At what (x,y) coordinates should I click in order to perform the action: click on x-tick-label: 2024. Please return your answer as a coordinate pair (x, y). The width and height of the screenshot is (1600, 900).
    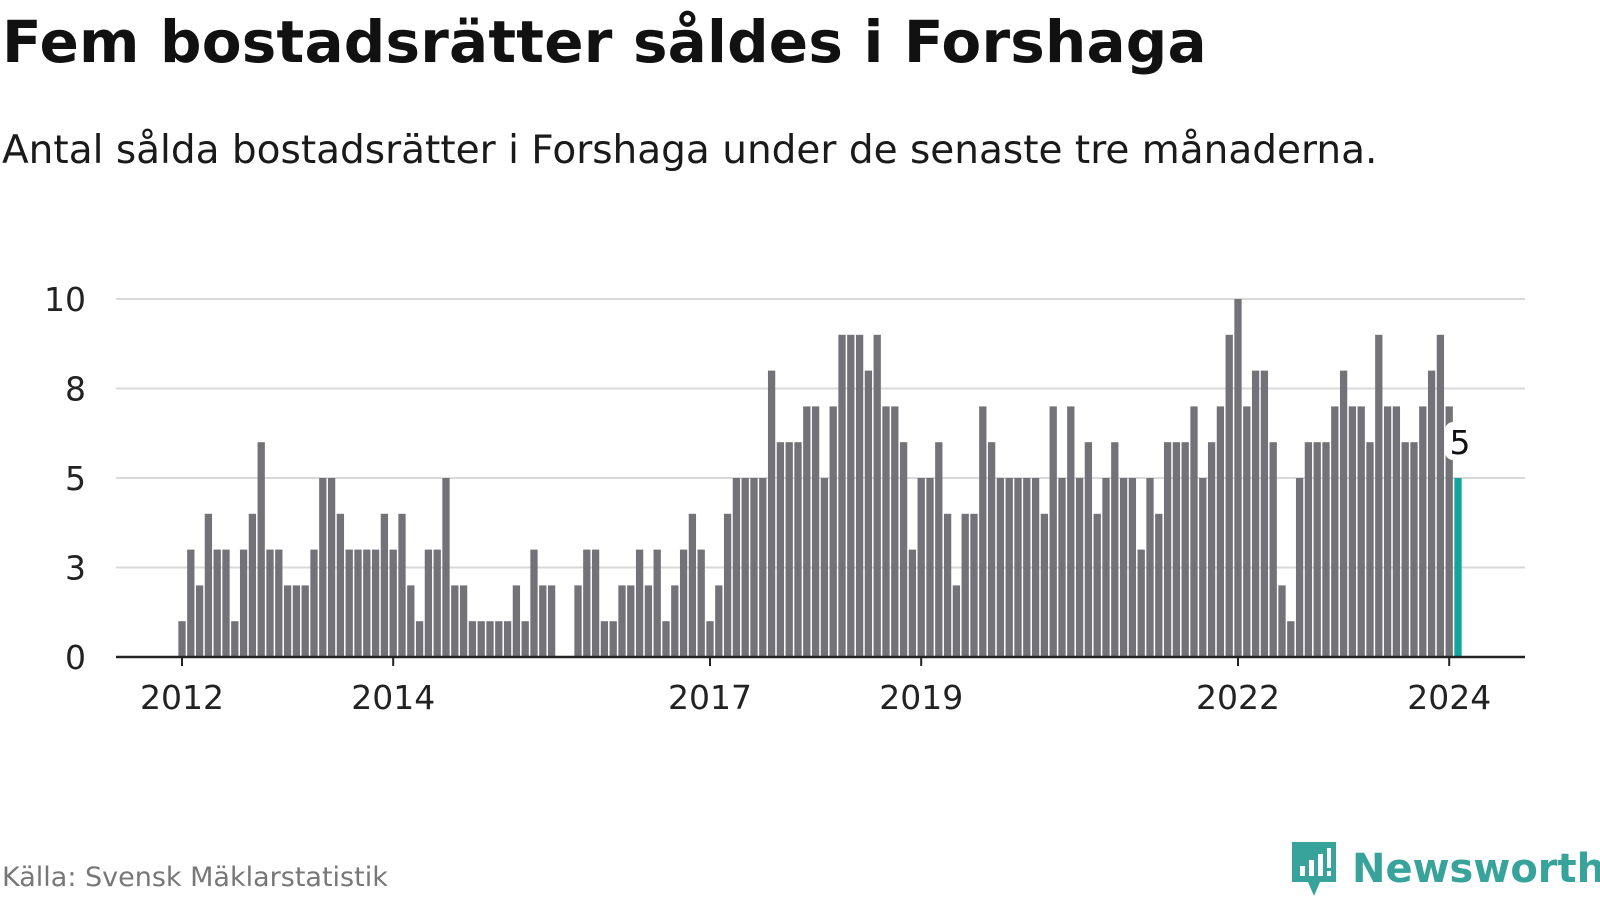
    Looking at the image, I should click on (1449, 697).